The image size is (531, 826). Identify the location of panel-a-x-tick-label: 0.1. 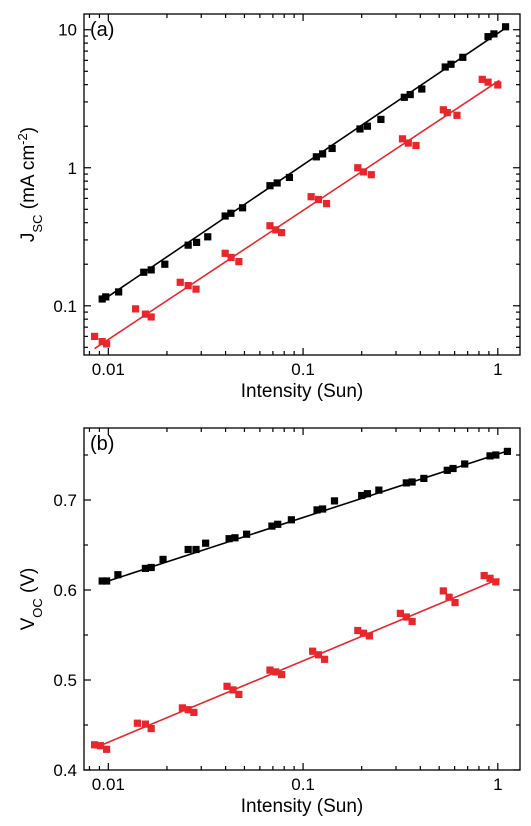
(303, 369).